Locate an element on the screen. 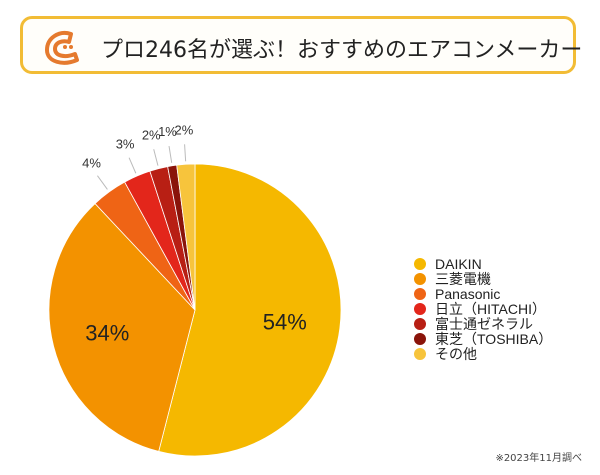 The height and width of the screenshot is (475, 600). mascot-logo-icon is located at coordinates (62, 48).